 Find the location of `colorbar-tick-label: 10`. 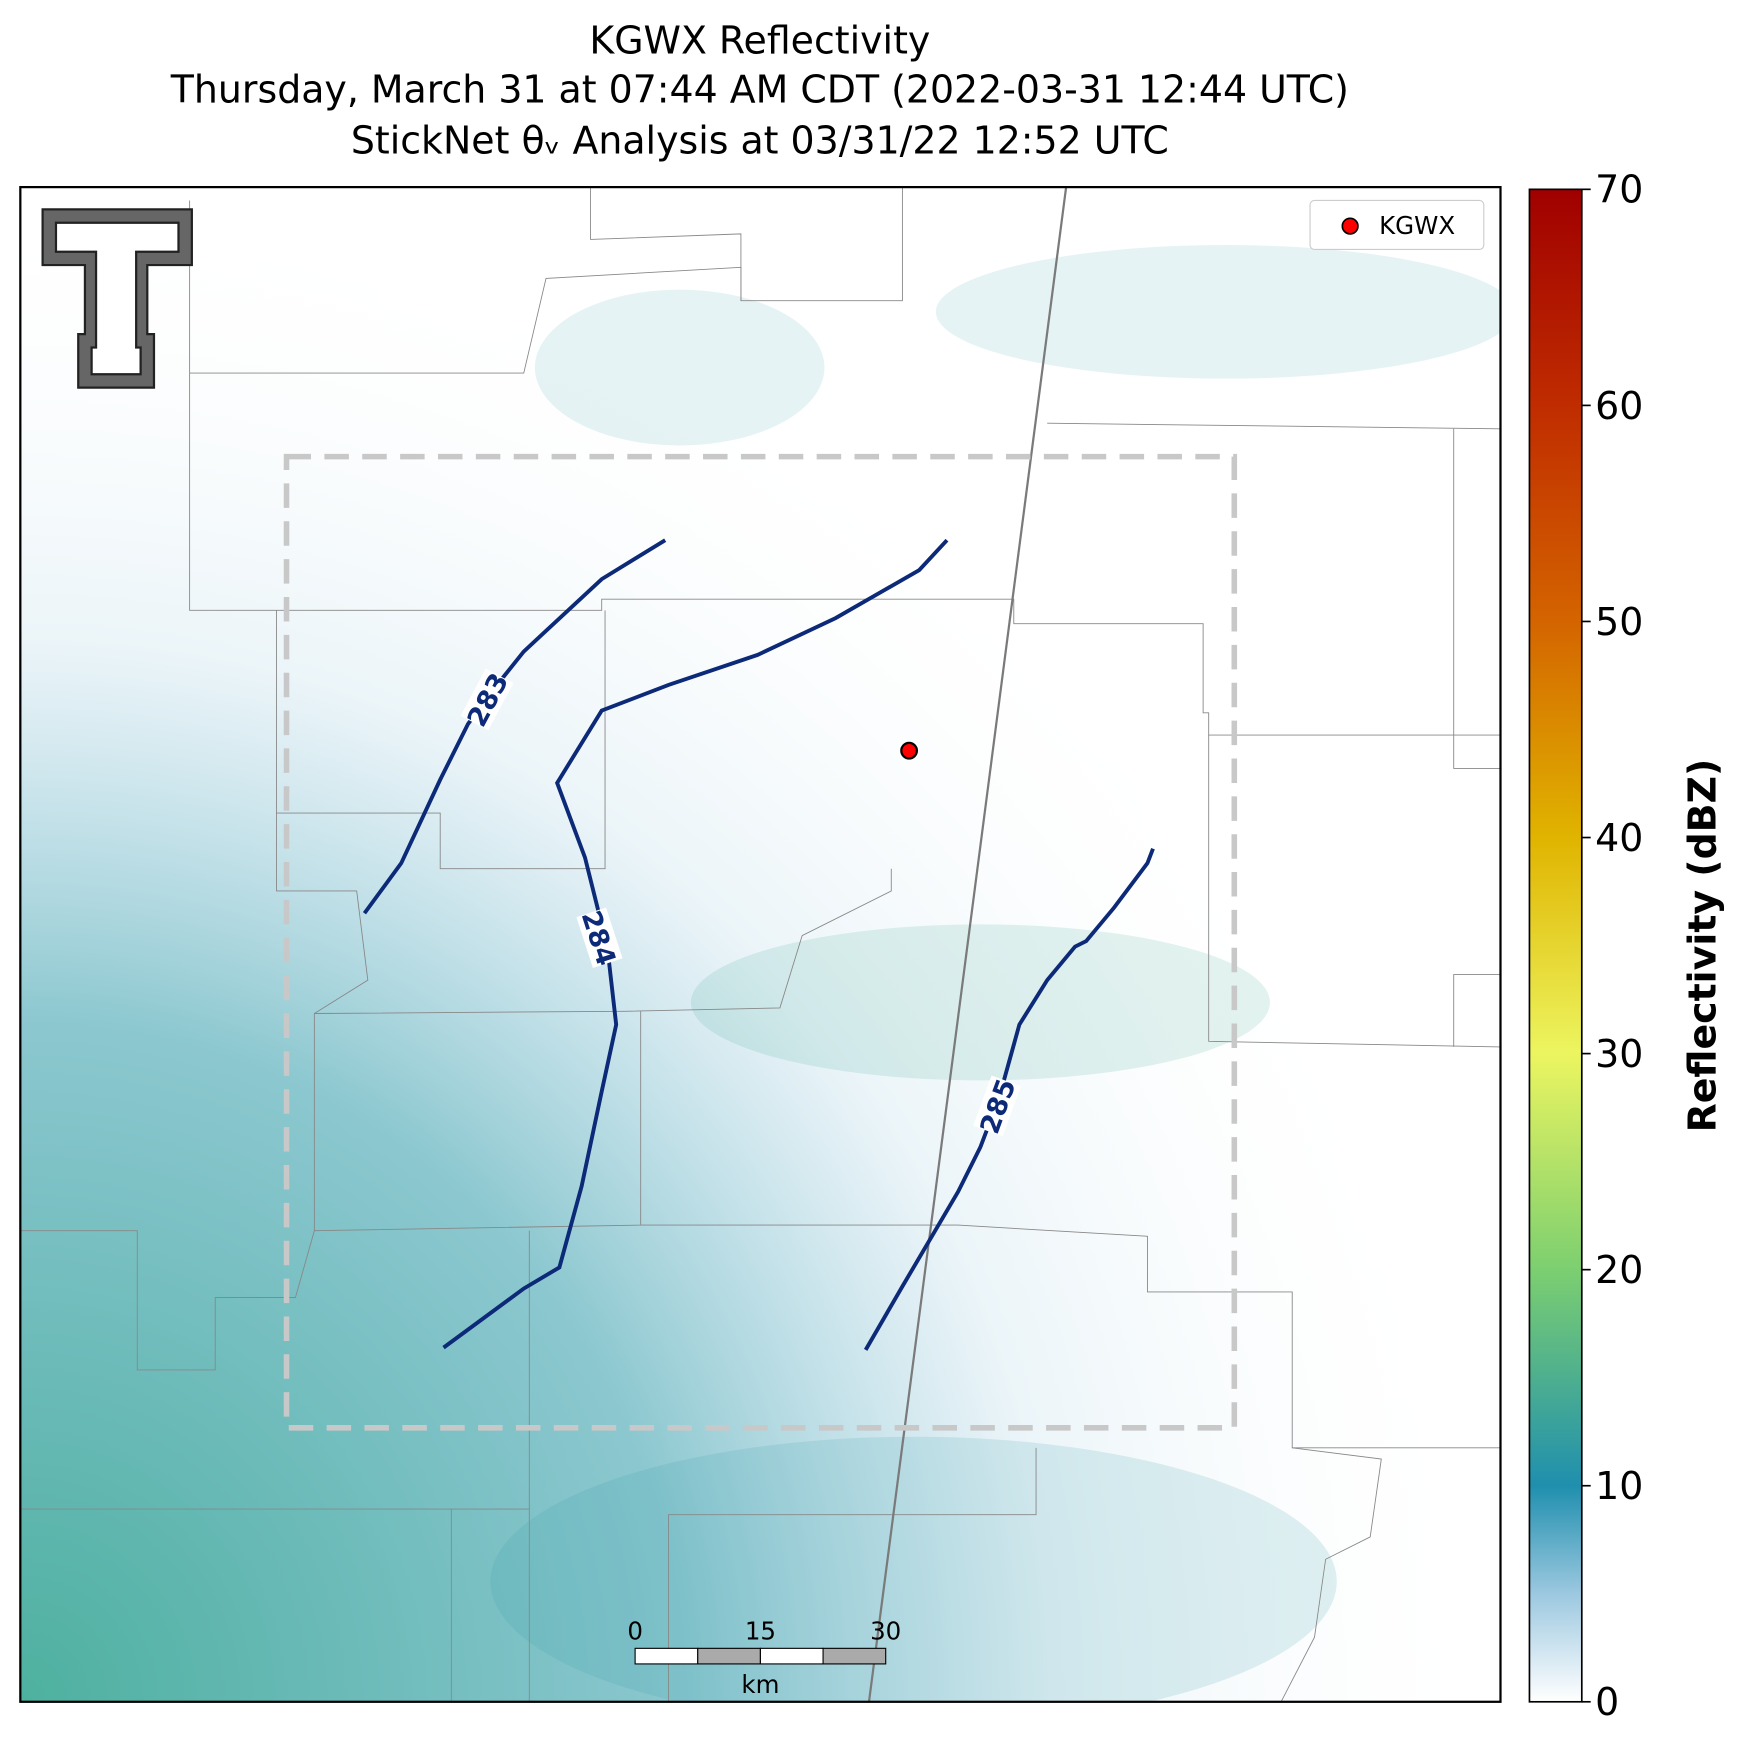

colorbar-tick-label: 10 is located at coordinates (1619, 1486).